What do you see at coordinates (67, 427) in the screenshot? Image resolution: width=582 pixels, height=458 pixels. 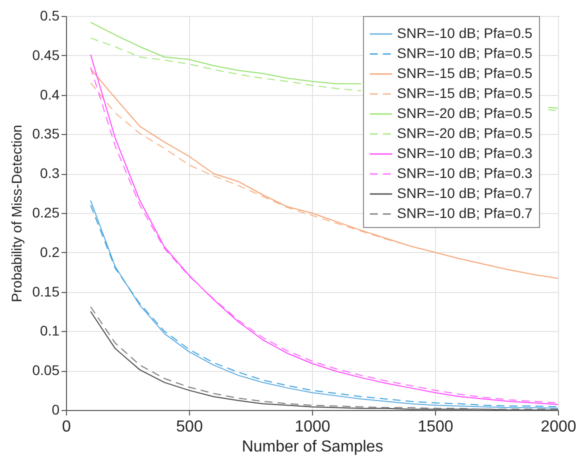 I see `x-tick-label: 0` at bounding box center [67, 427].